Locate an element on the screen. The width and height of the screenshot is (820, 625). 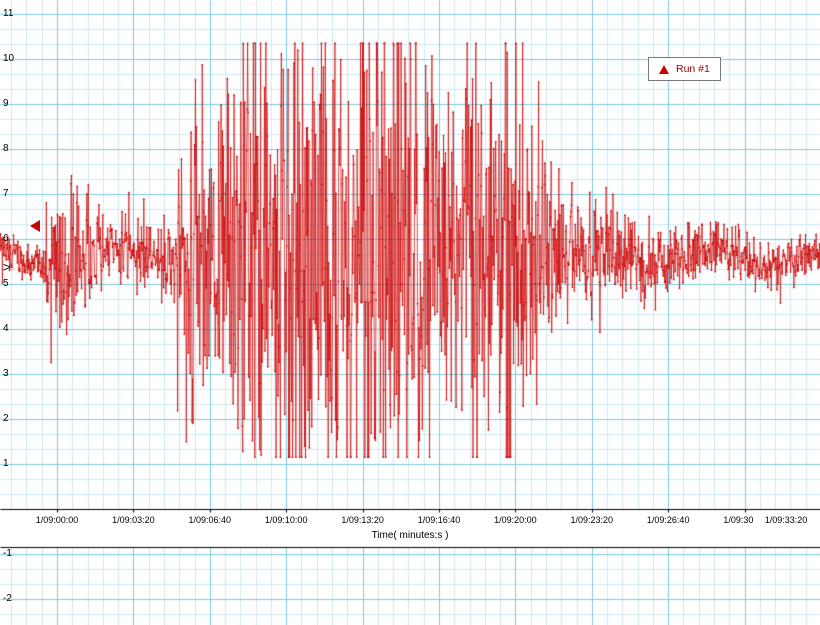
x-tick-label: 1/09:06:40 is located at coordinates (209, 520).